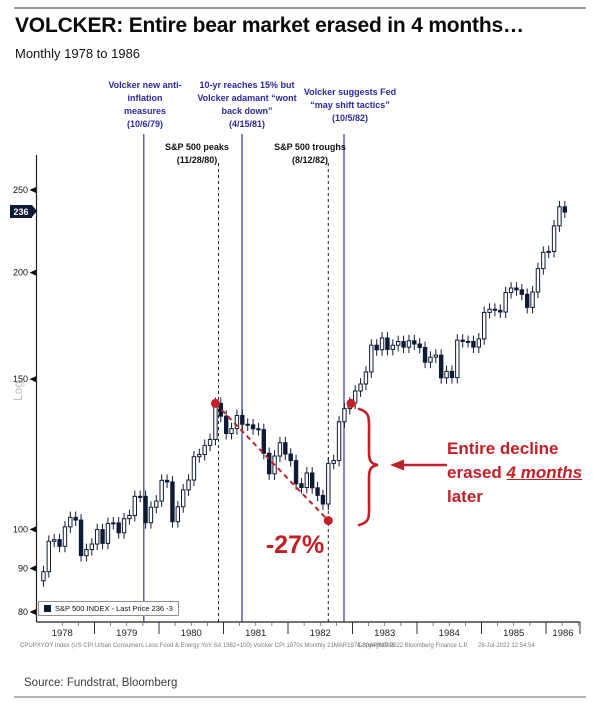 The image size is (600, 708). Describe the element at coordinates (23, 568) in the screenshot. I see `y-axis-tick-label: 90` at that location.